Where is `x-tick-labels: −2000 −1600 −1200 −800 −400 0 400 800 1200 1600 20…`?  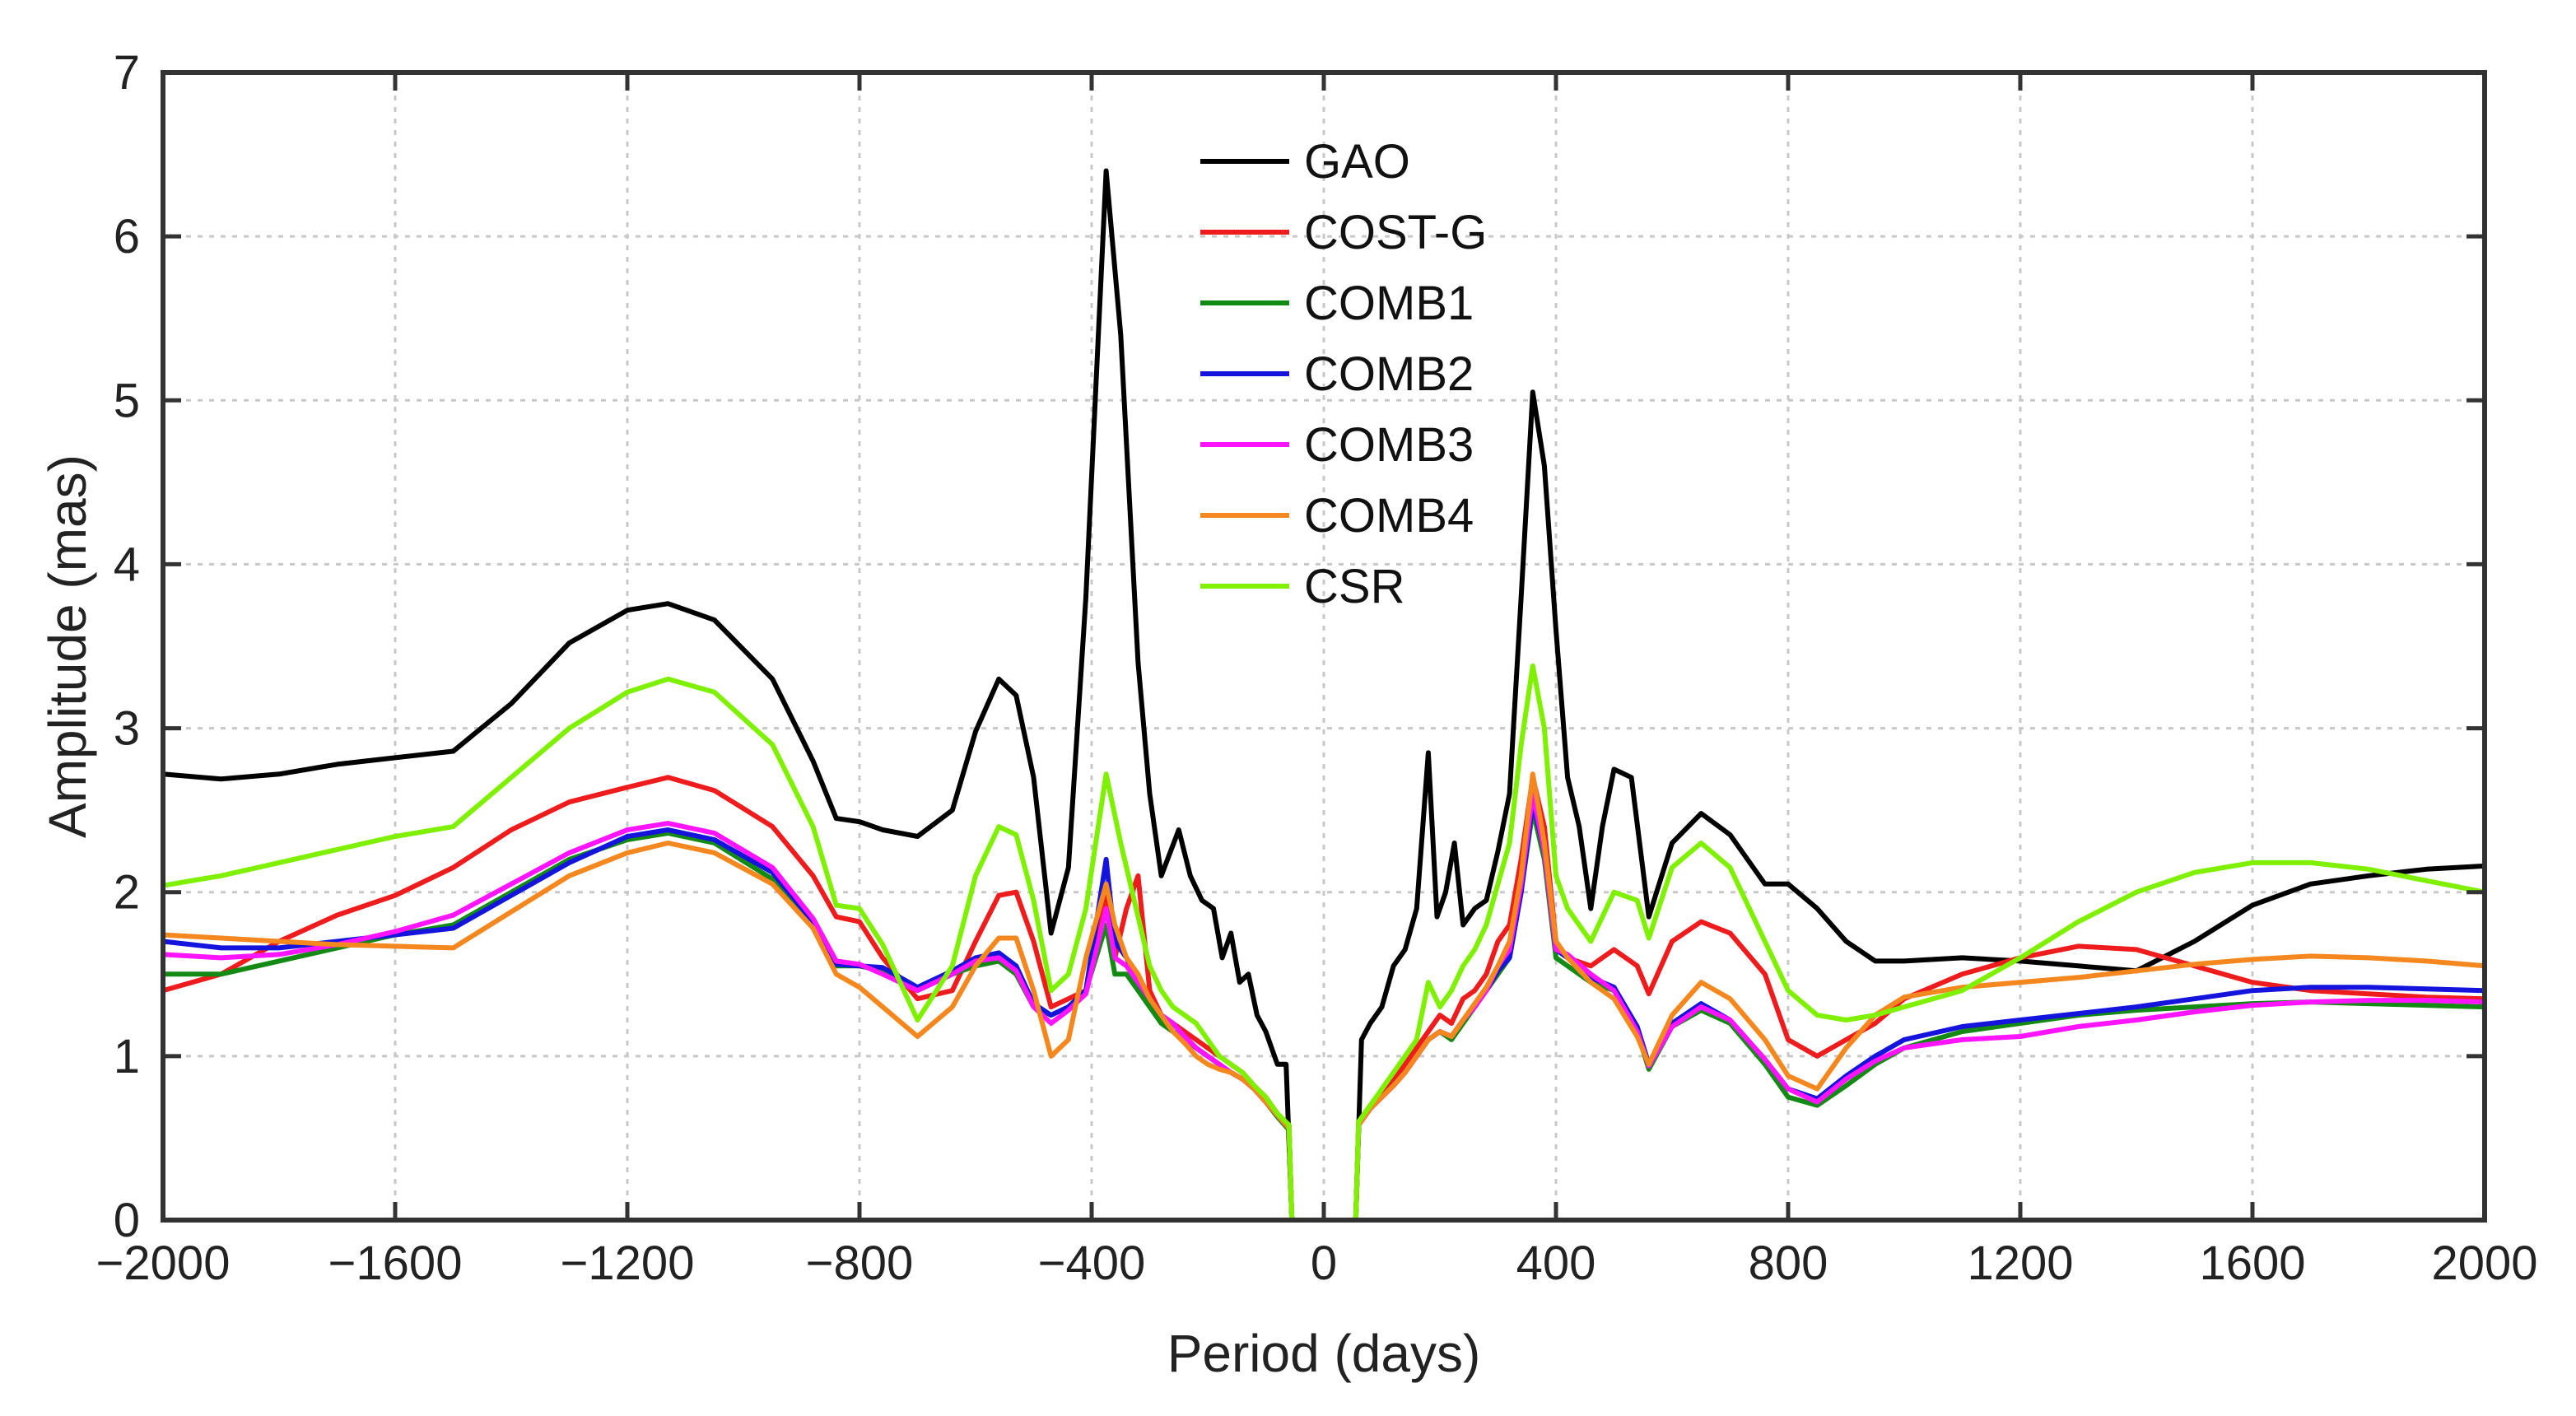
x-tick-labels: −2000 −1600 −1200 −800 −400 0 400 800 1200 1600 20… is located at coordinates (1317, 1263).